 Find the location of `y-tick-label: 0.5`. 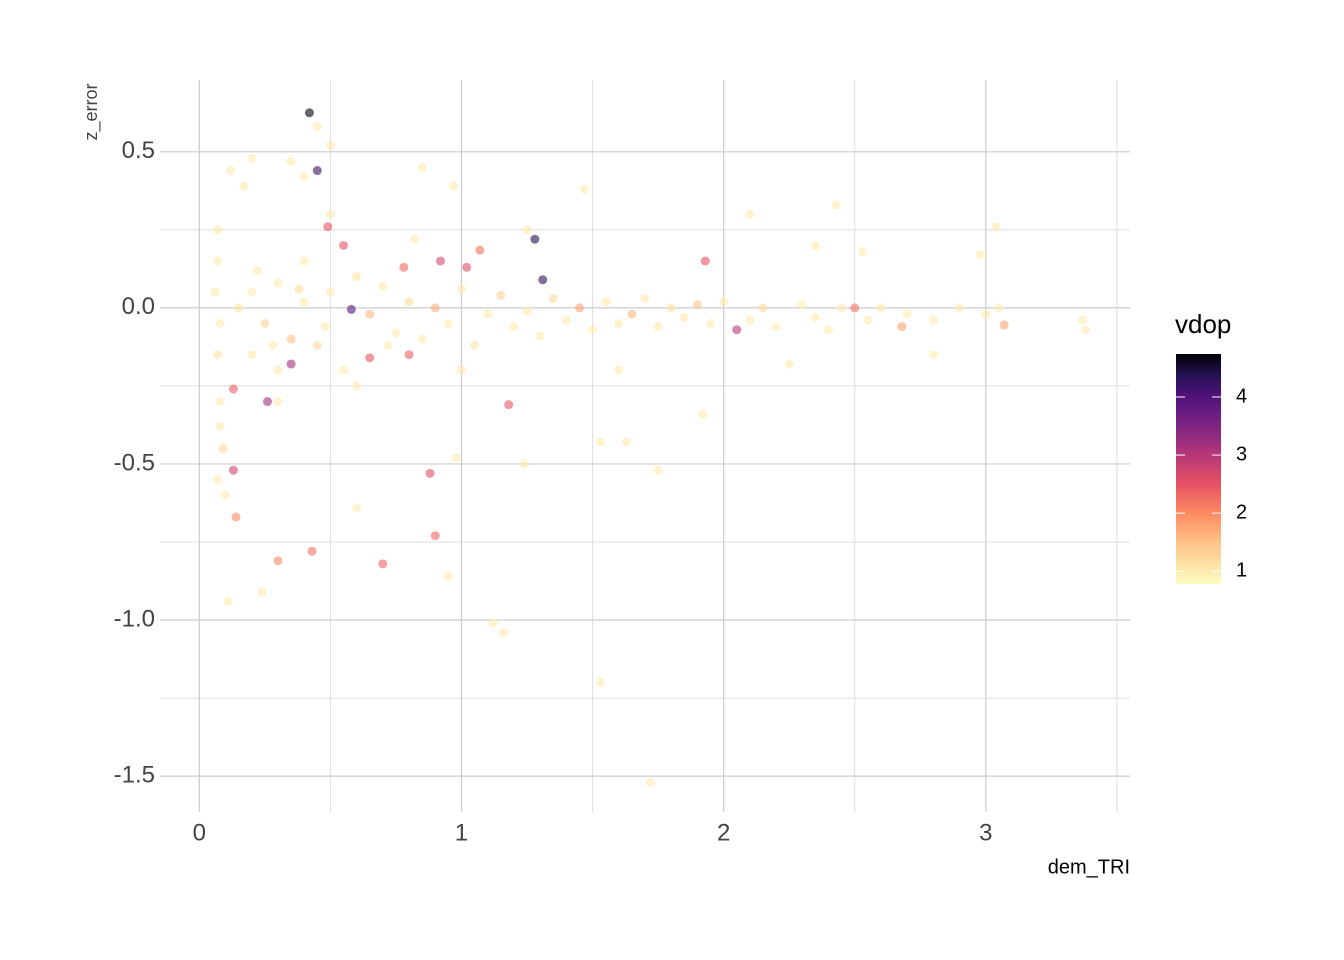

y-tick-label: 0.5 is located at coordinates (138, 150).